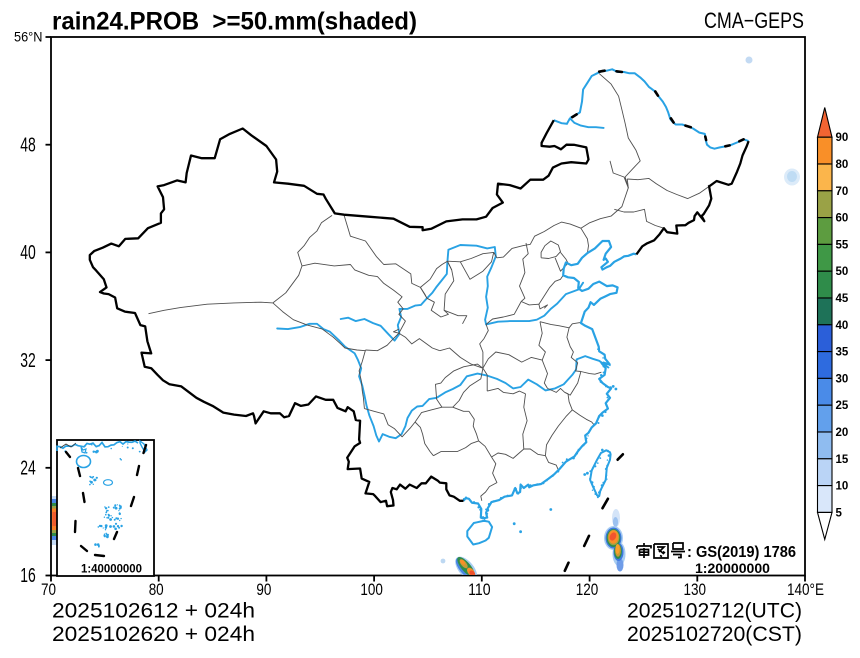 The height and width of the screenshot is (658, 860). What do you see at coordinates (479, 589) in the screenshot?
I see `svg-text: 110` at bounding box center [479, 589].